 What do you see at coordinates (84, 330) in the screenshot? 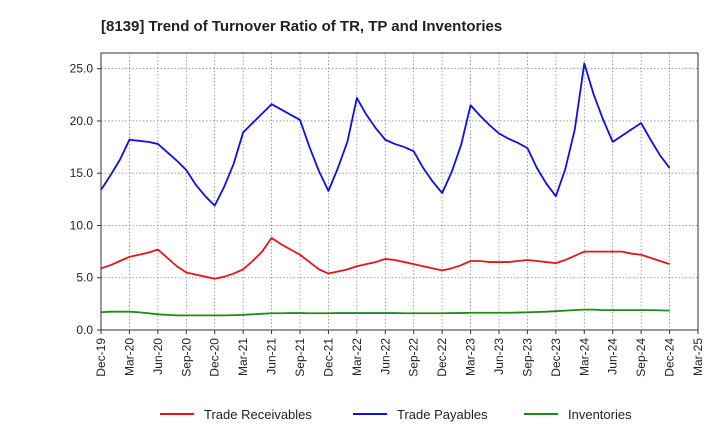
I see `y-tick-label: 0.0` at bounding box center [84, 330].